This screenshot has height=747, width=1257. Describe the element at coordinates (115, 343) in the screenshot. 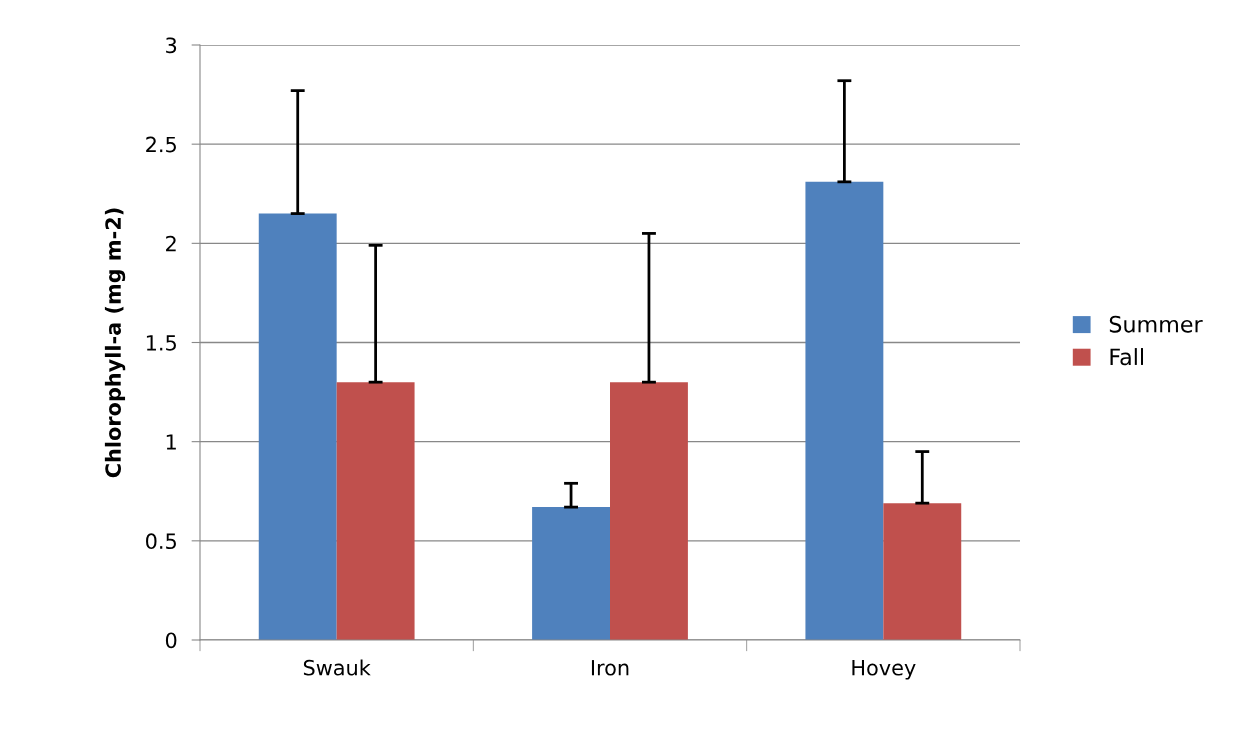

I see `y-axis-title: Chlorophyll-a (mg m-2)` at that location.